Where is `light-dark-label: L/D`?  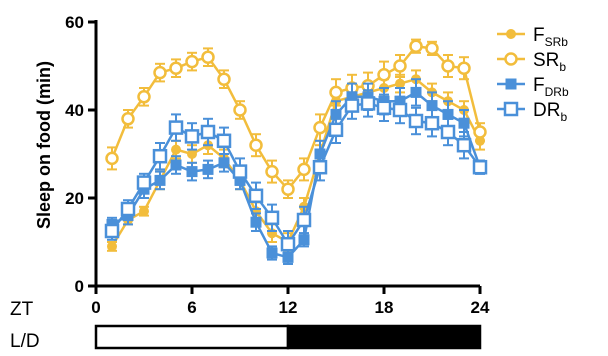
light-dark-label: L/D is located at coordinates (25, 341).